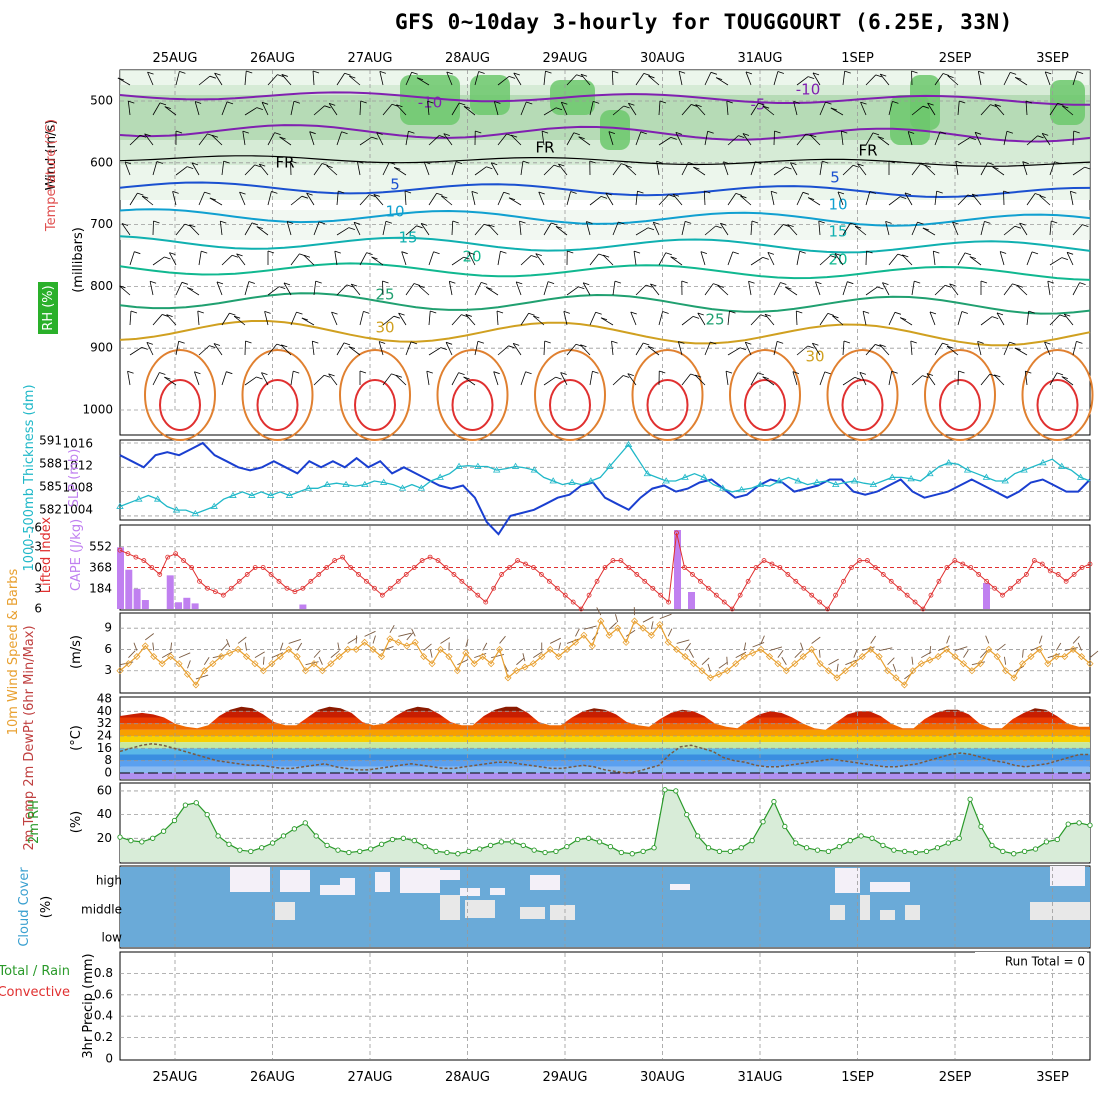  What do you see at coordinates (605, 745) in the screenshot?
I see `temp-band` at bounding box center [605, 745].